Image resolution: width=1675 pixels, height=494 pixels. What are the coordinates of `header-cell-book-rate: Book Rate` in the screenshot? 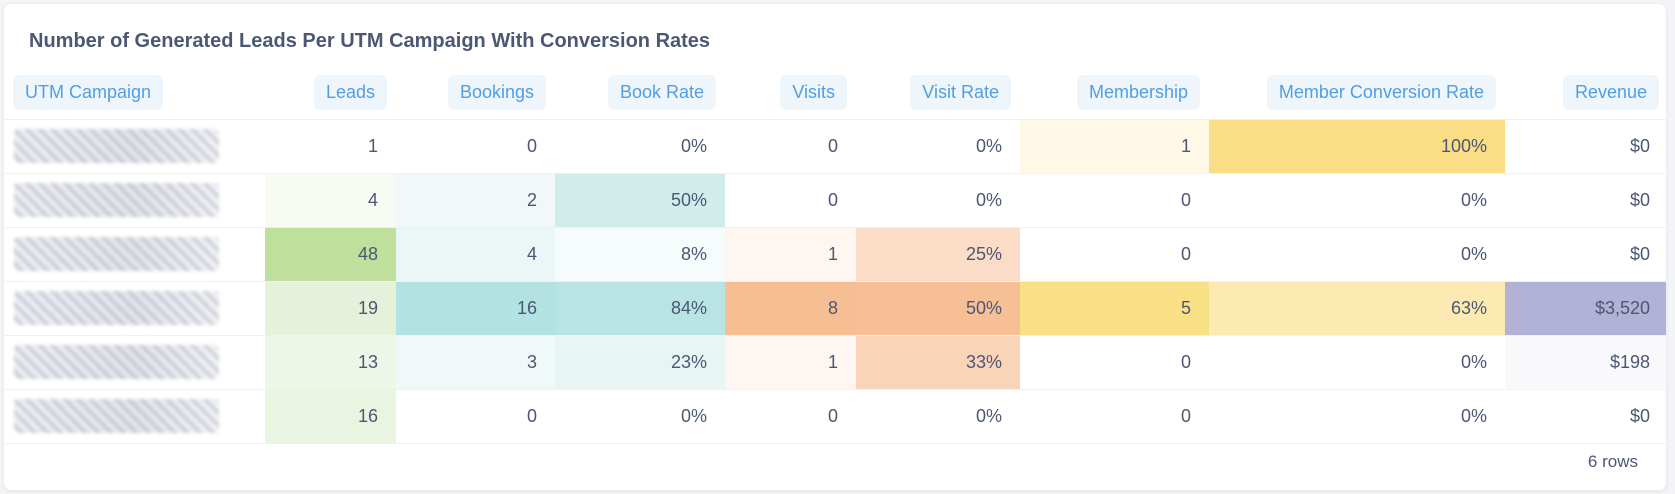 It's located at (640, 93).